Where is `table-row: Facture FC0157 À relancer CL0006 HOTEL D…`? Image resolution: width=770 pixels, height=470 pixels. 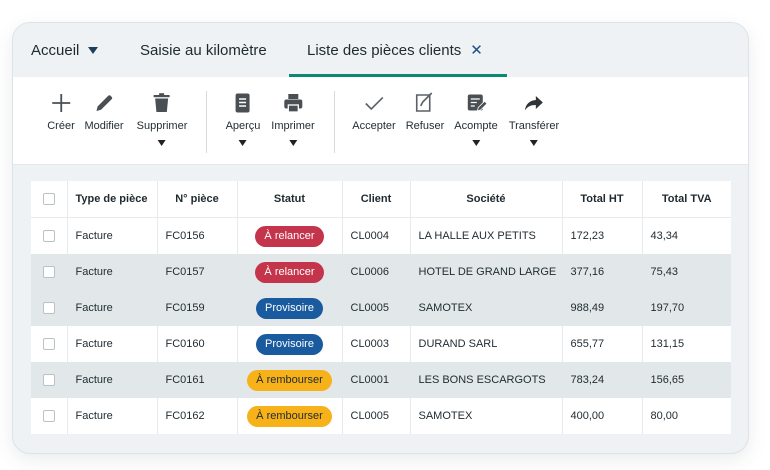 table-row: Facture FC0157 À relancer CL0006 HOTEL D… is located at coordinates (381, 272).